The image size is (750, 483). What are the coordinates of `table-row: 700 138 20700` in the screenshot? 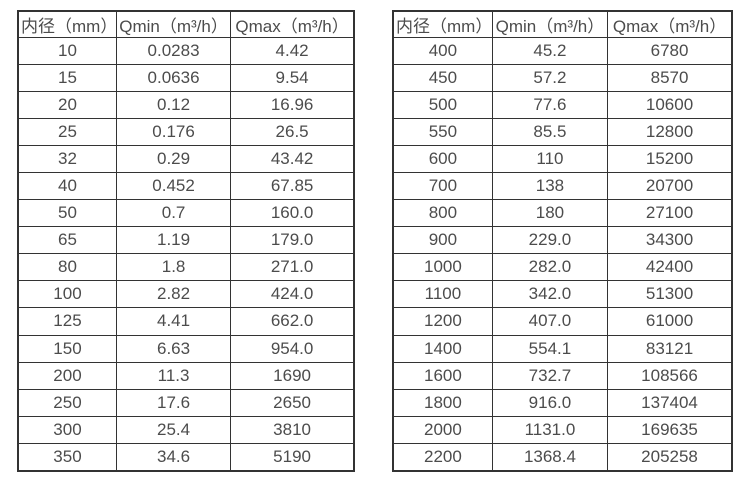 It's located at (562, 186).